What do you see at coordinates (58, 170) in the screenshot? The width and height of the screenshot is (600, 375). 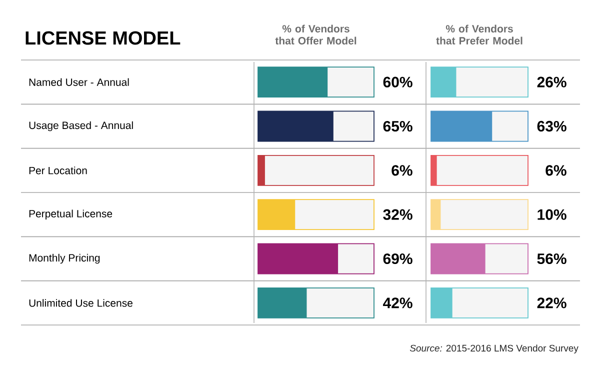 I see `y-tick-label: Per Location` at bounding box center [58, 170].